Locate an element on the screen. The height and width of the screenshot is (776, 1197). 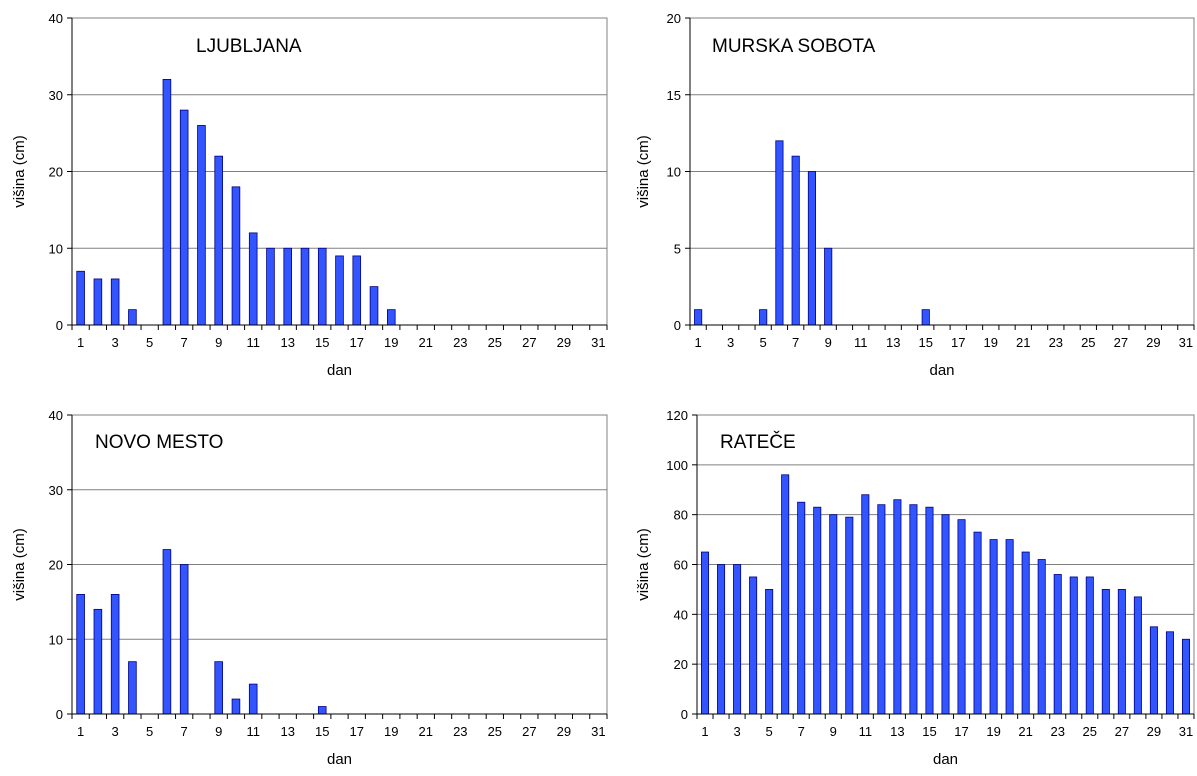
chart-title: NOVO MESTO is located at coordinates (159, 442).